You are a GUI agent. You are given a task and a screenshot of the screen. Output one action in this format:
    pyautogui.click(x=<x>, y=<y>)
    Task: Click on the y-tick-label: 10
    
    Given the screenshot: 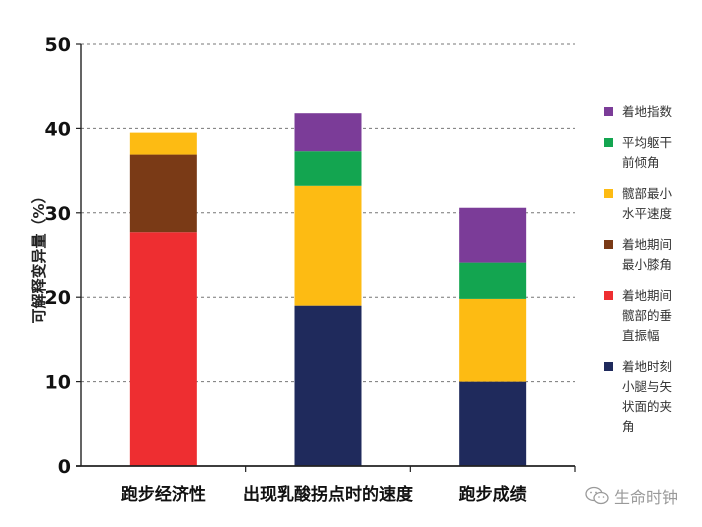 What is the action you would take?
    pyautogui.click(x=58, y=383)
    